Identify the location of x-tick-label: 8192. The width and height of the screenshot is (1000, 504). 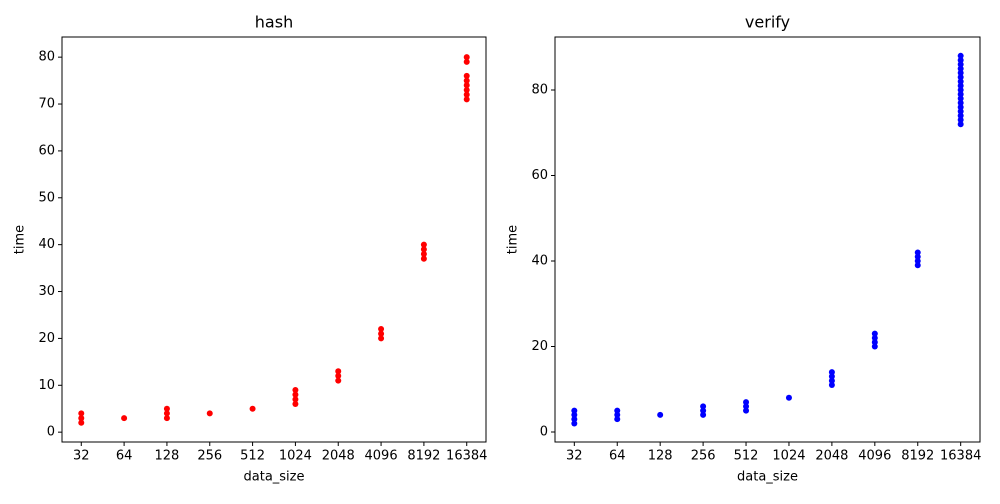
(917, 456).